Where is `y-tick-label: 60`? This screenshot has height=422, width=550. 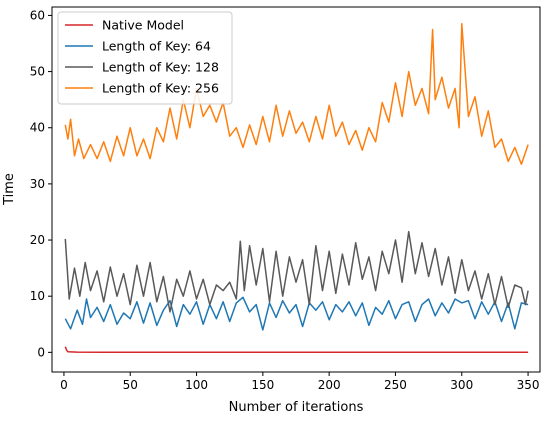 y-tick-label: 60 is located at coordinates (37, 15).